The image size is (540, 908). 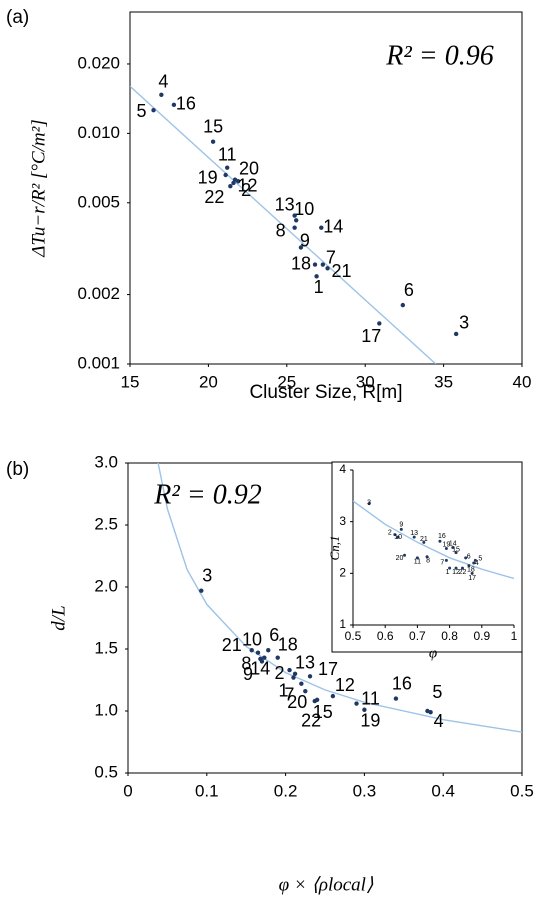 I want to click on point-label: 9, so click(x=305, y=240).